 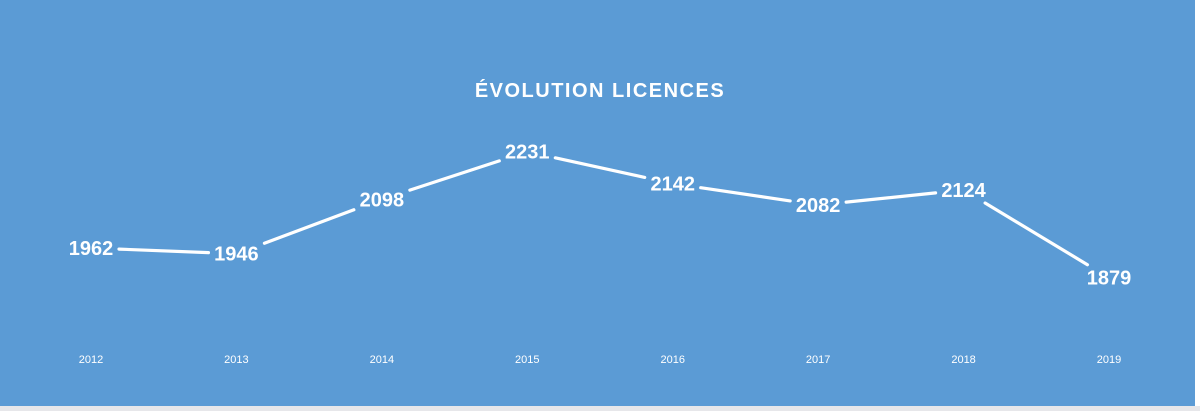 I want to click on x-tick-label-2012: 2012, so click(x=91, y=360).